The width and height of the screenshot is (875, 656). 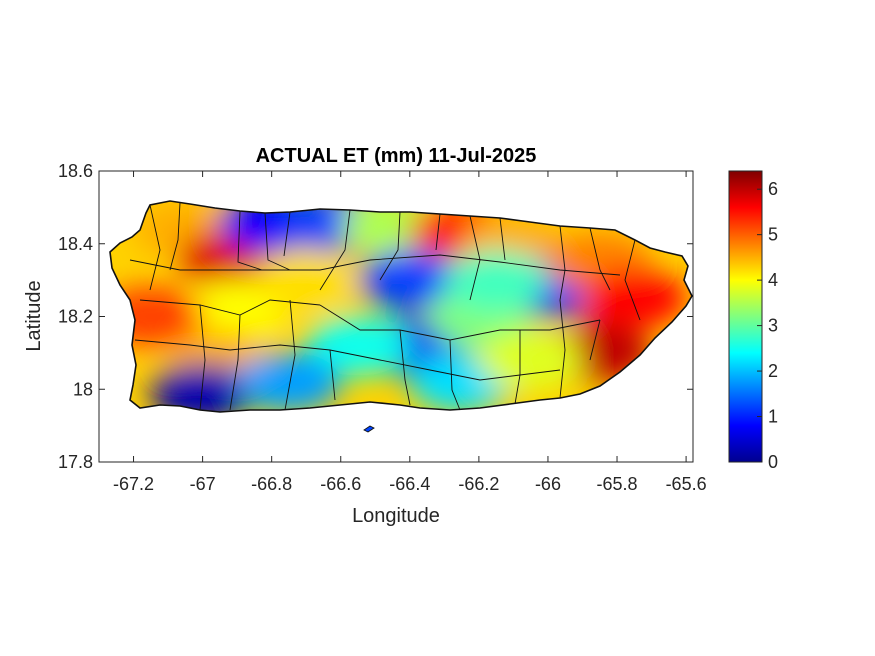 What do you see at coordinates (773, 235) in the screenshot?
I see `colorbar-tick-label: 5` at bounding box center [773, 235].